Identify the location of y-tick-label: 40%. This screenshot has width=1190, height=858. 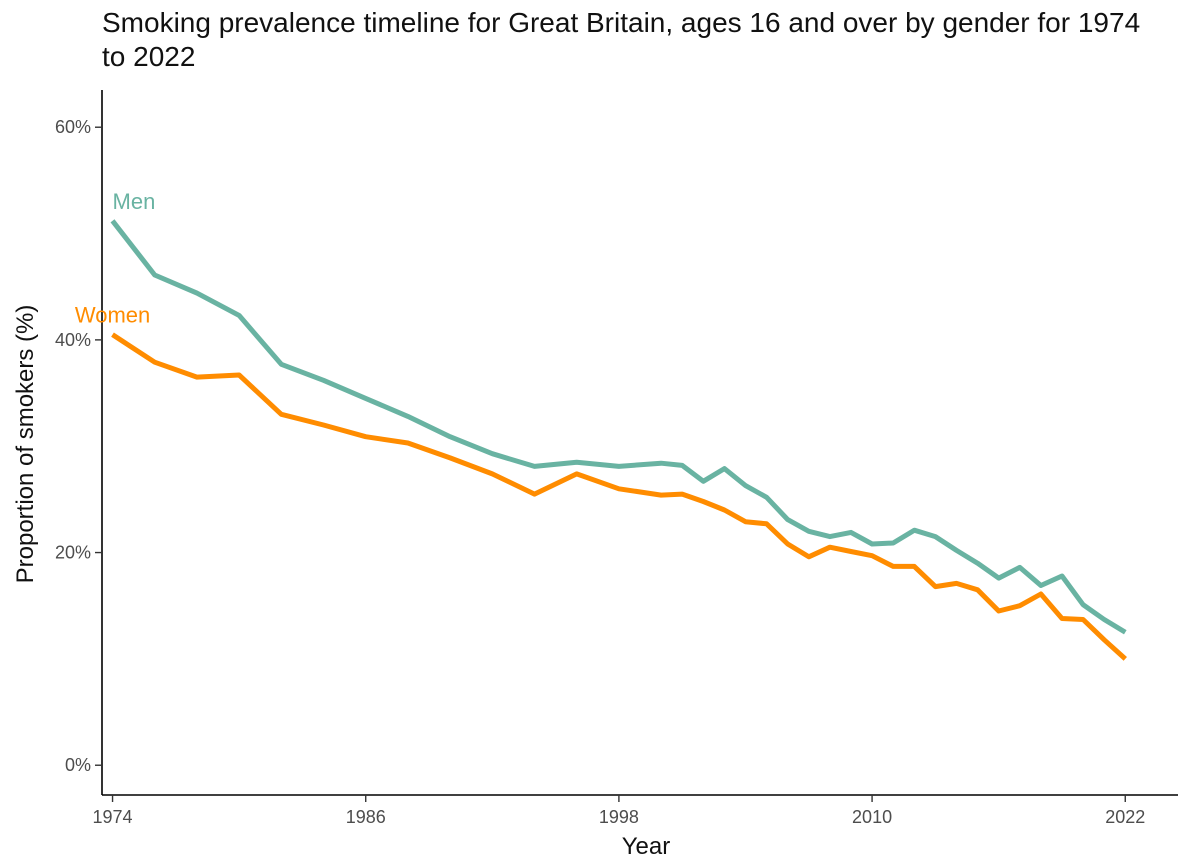
(73, 340).